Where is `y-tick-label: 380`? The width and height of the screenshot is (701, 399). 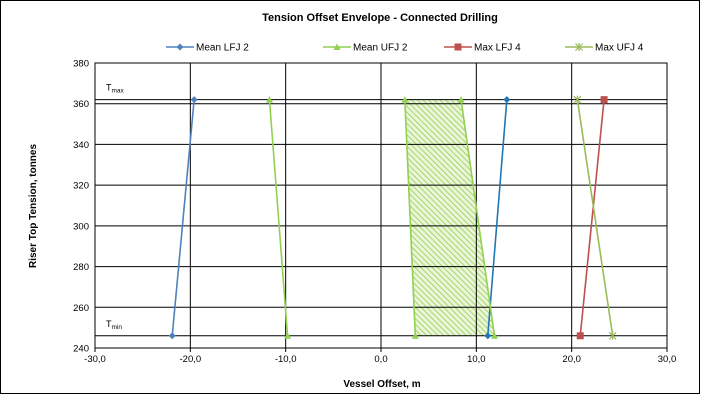
y-tick-label: 380 is located at coordinates (81, 64).